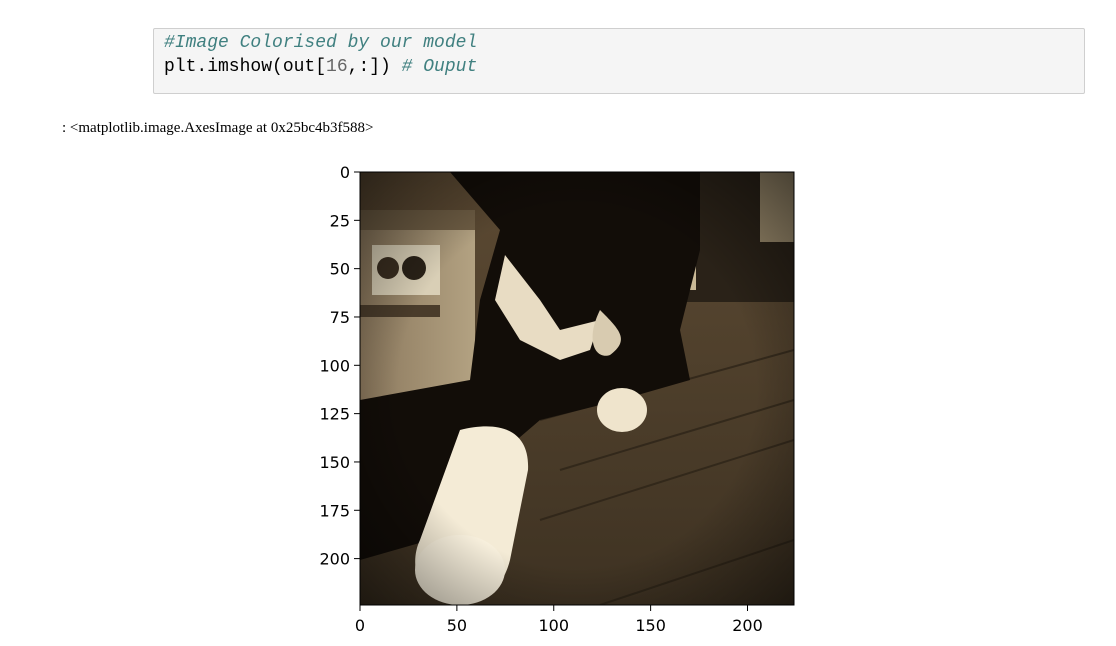 This screenshot has height=646, width=1116. What do you see at coordinates (334, 414) in the screenshot?
I see `y-tick-label: 125` at bounding box center [334, 414].